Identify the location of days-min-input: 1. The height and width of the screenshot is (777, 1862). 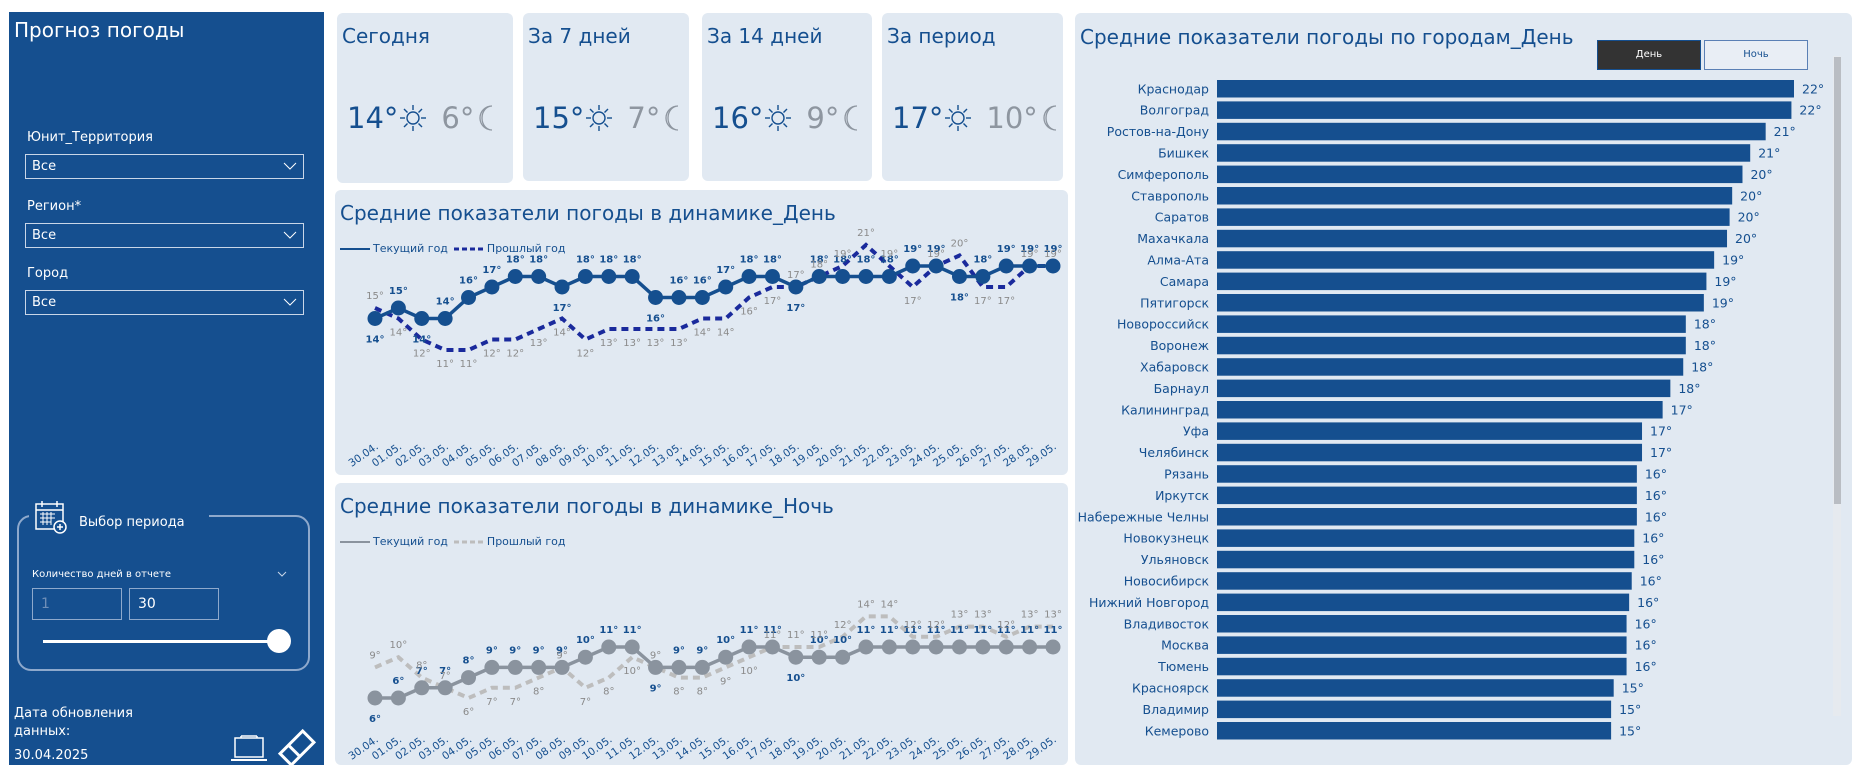
(77, 604).